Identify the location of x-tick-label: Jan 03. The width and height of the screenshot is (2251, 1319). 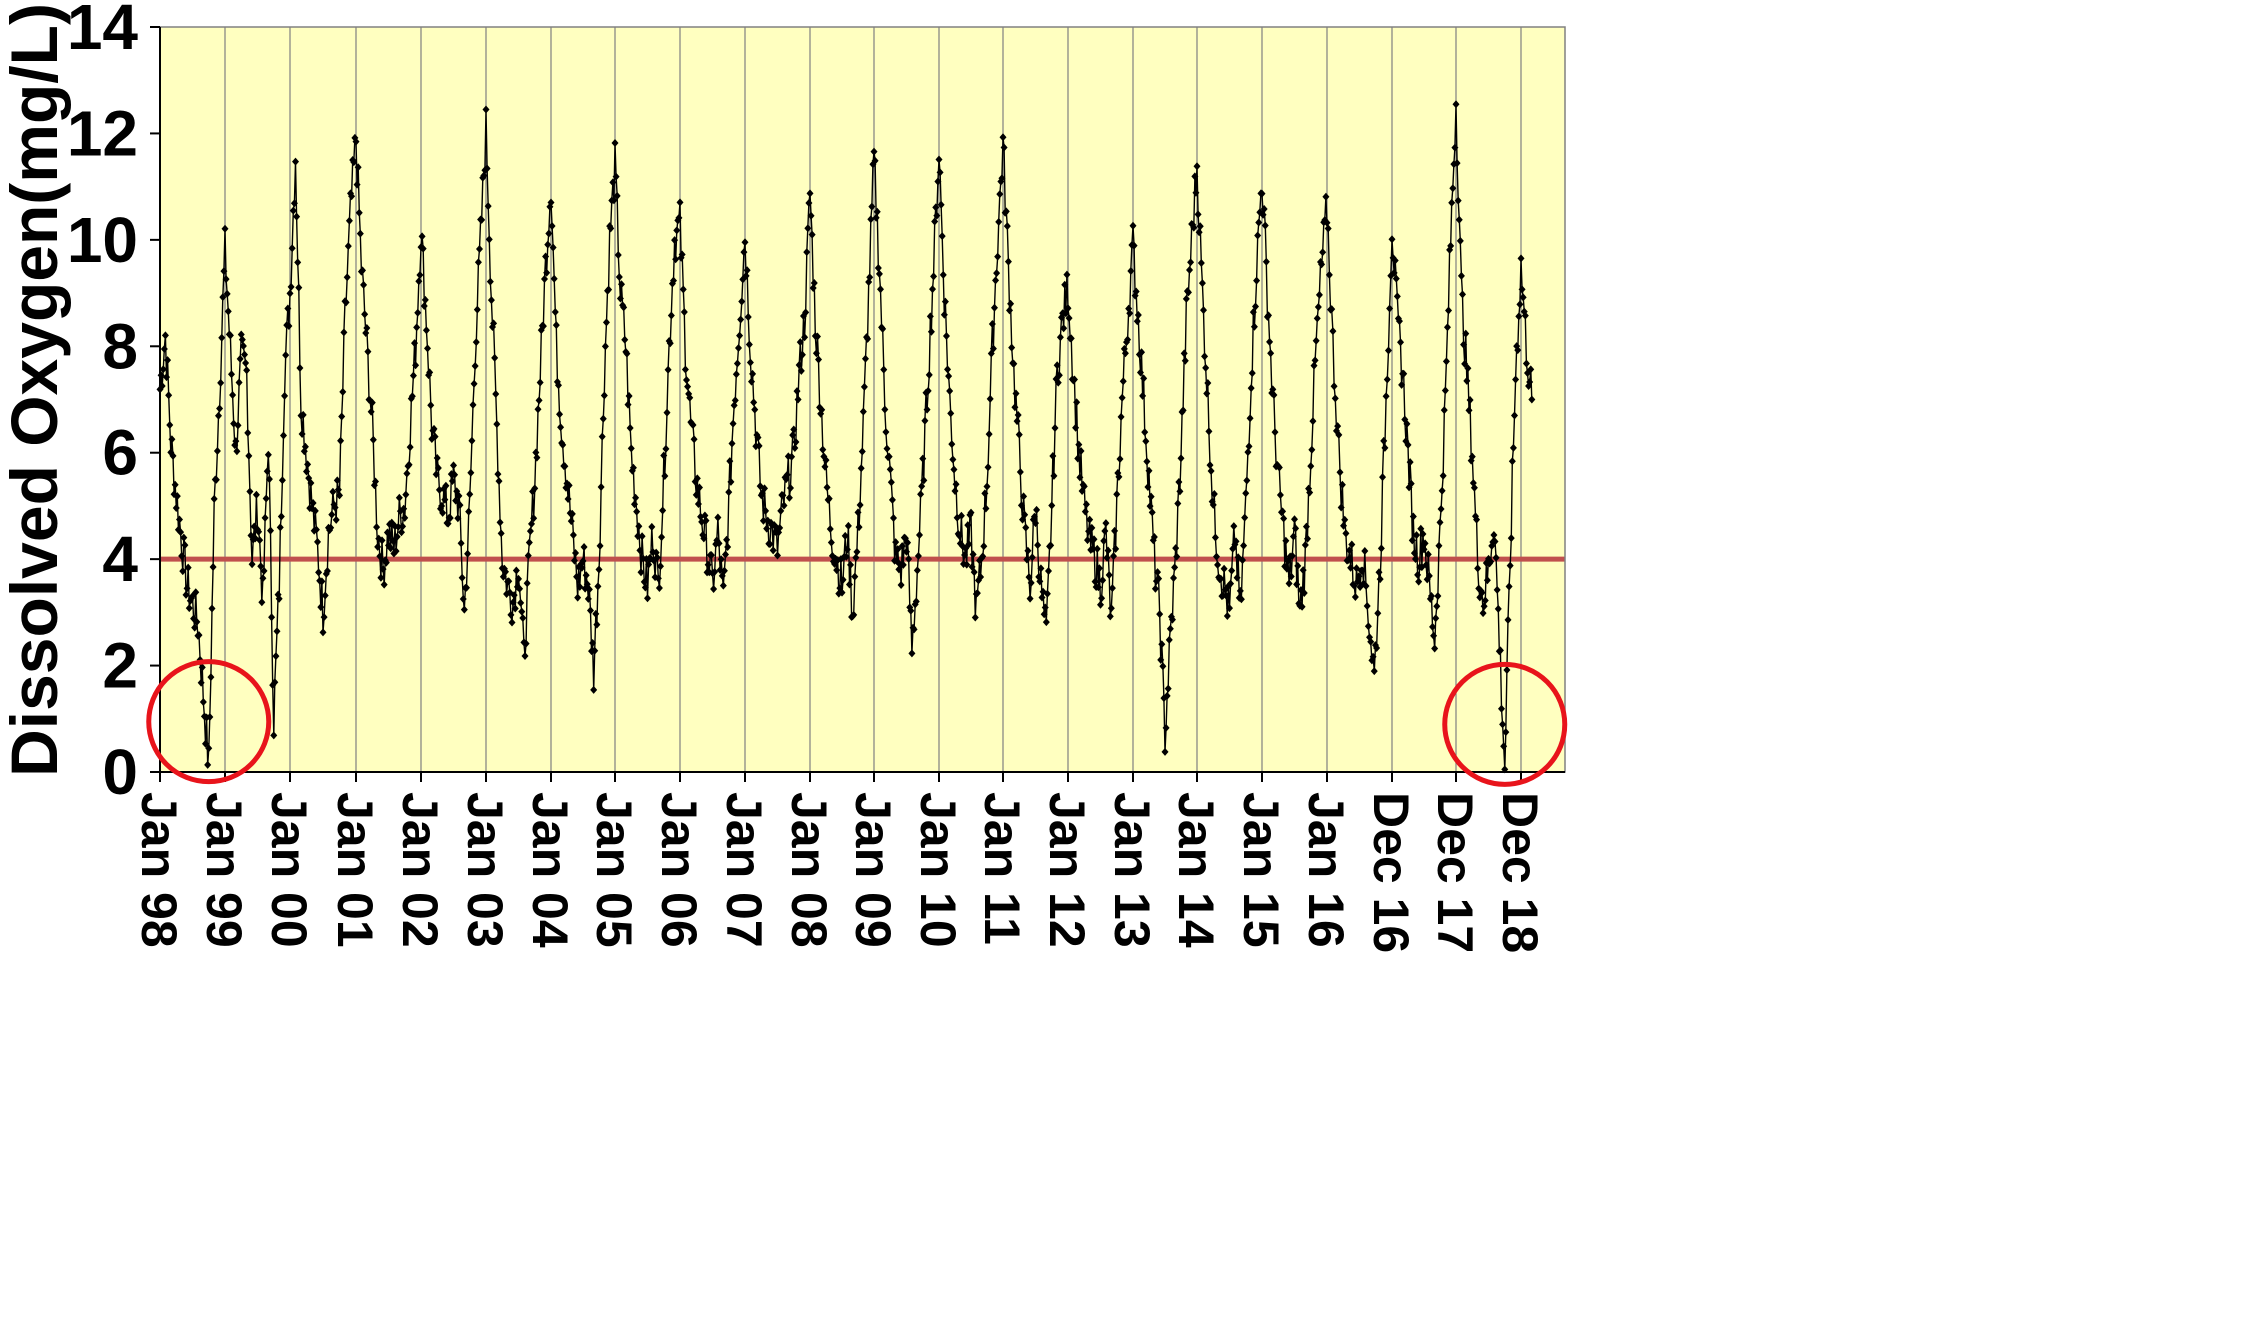
(485, 870).